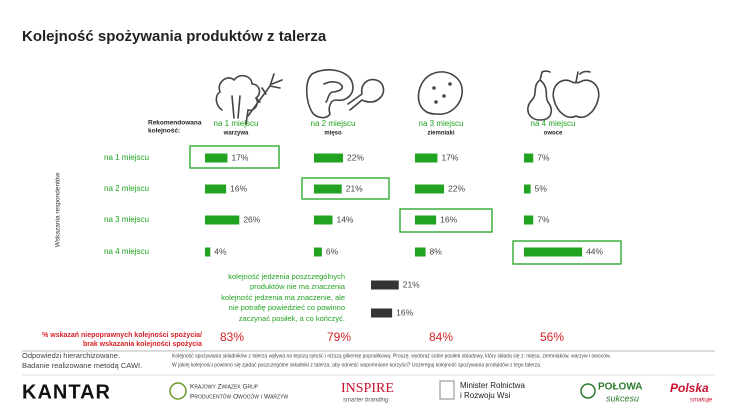 This screenshot has height=416, width=737. I want to click on logo-text: Minister Rolnictwa, so click(492, 385).